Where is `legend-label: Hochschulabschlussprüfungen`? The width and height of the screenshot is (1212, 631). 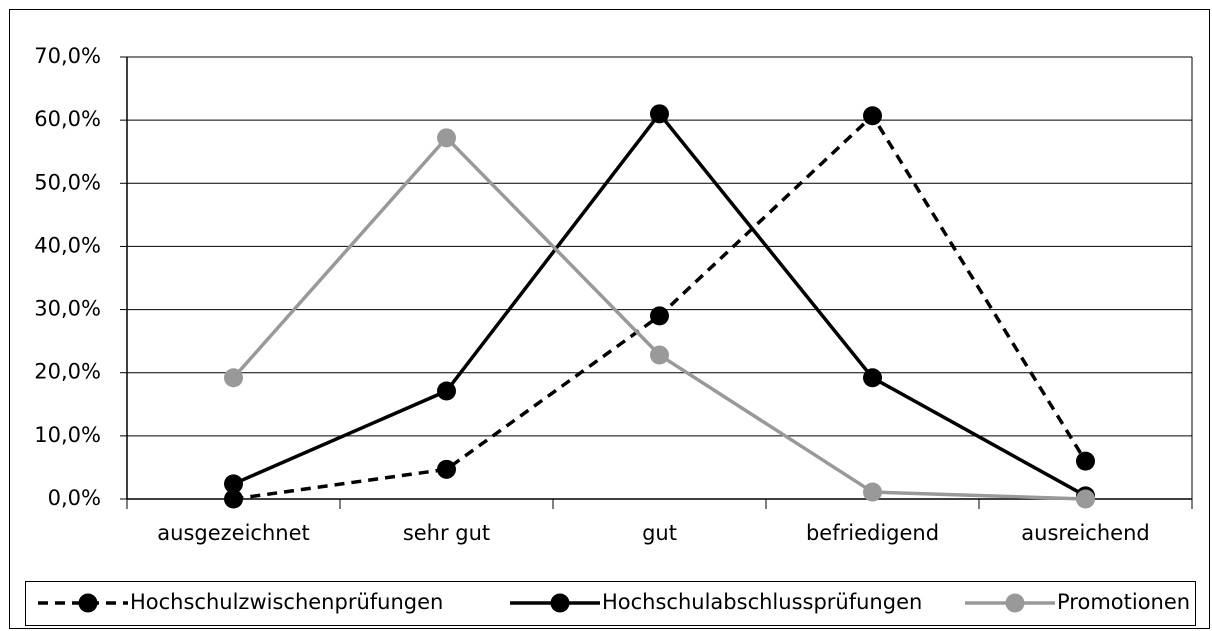
legend-label: Hochschulabschlussprüfungen is located at coordinates (762, 602).